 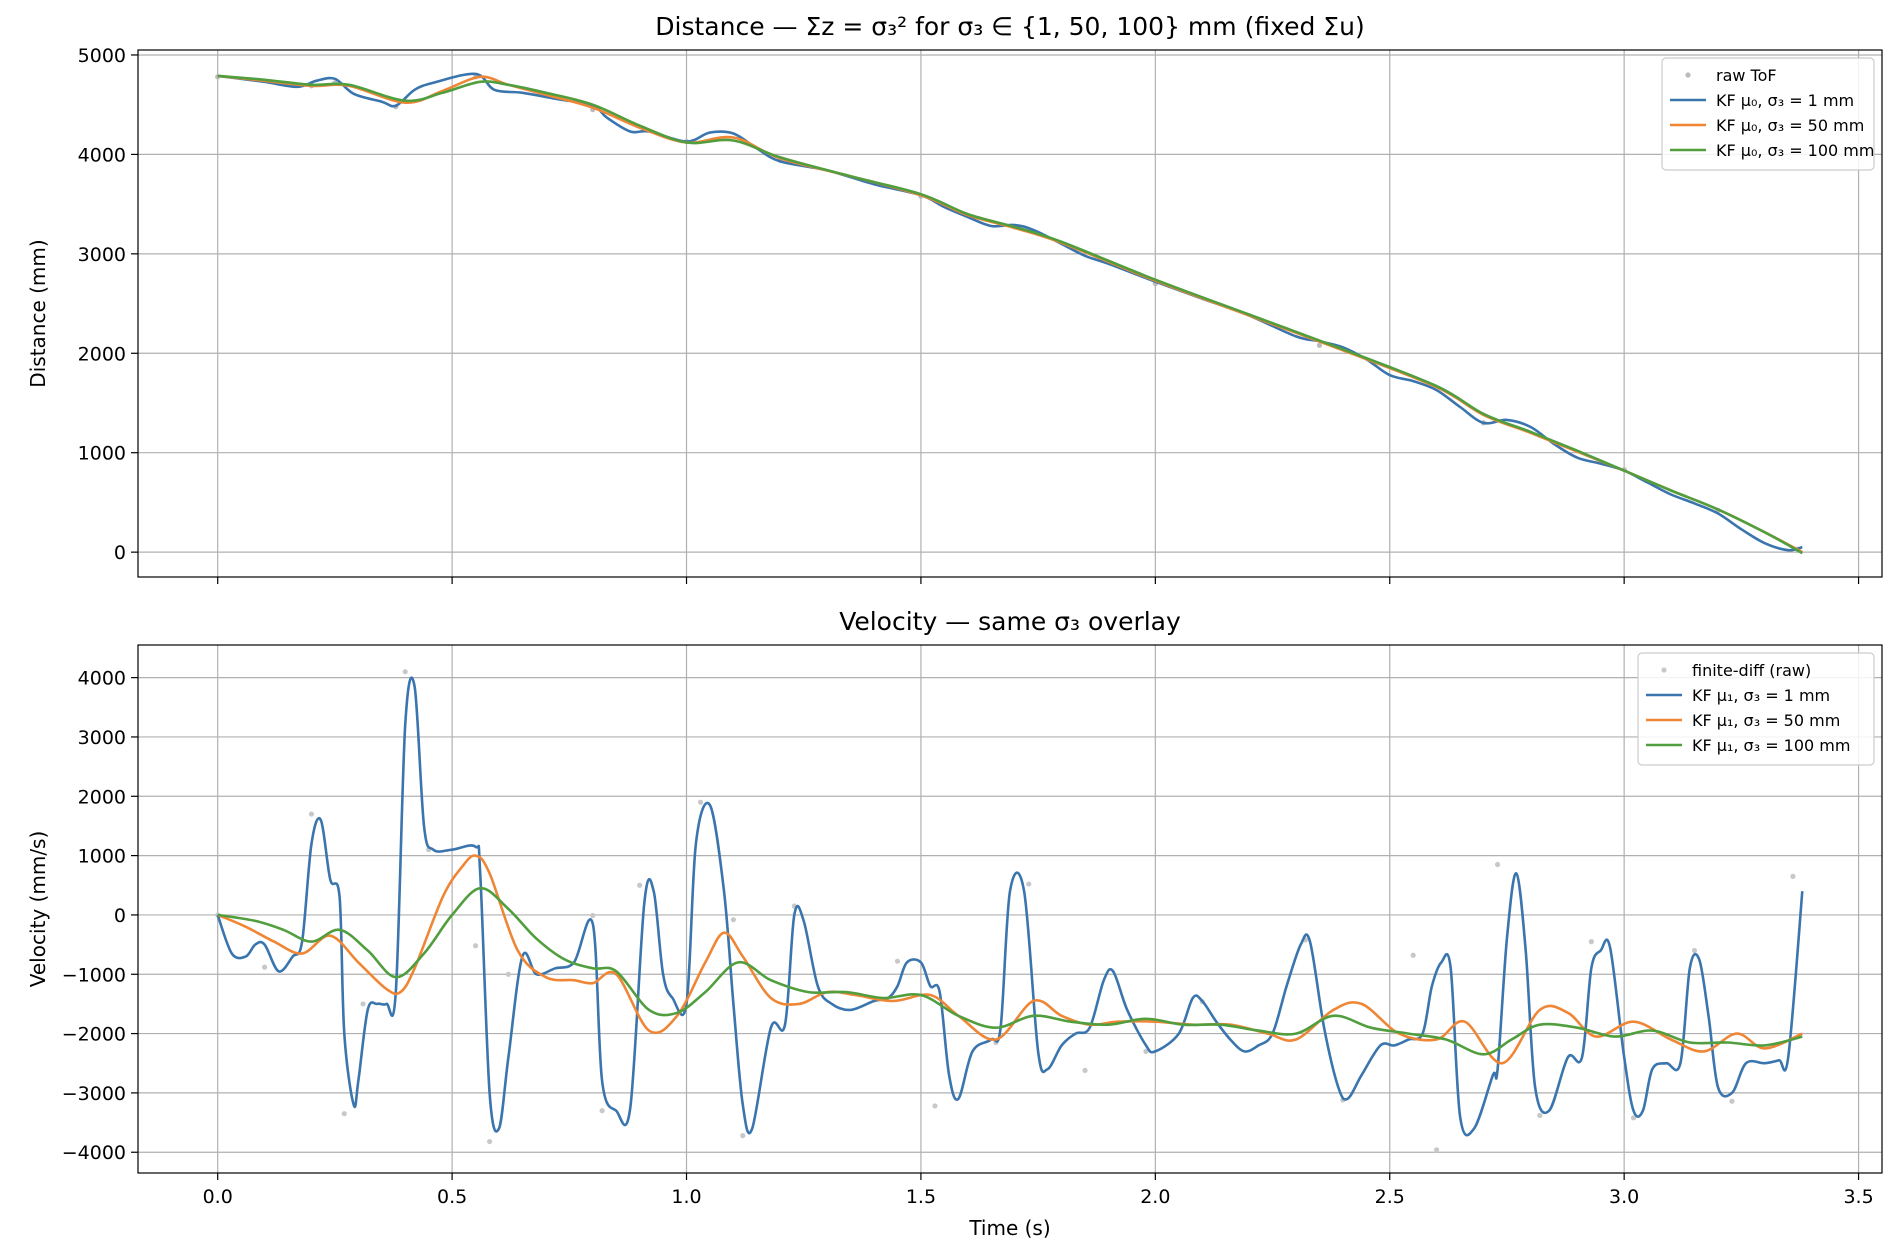 I want to click on panel1-x-tick-label-4: 2.0, so click(x=1155, y=1197).